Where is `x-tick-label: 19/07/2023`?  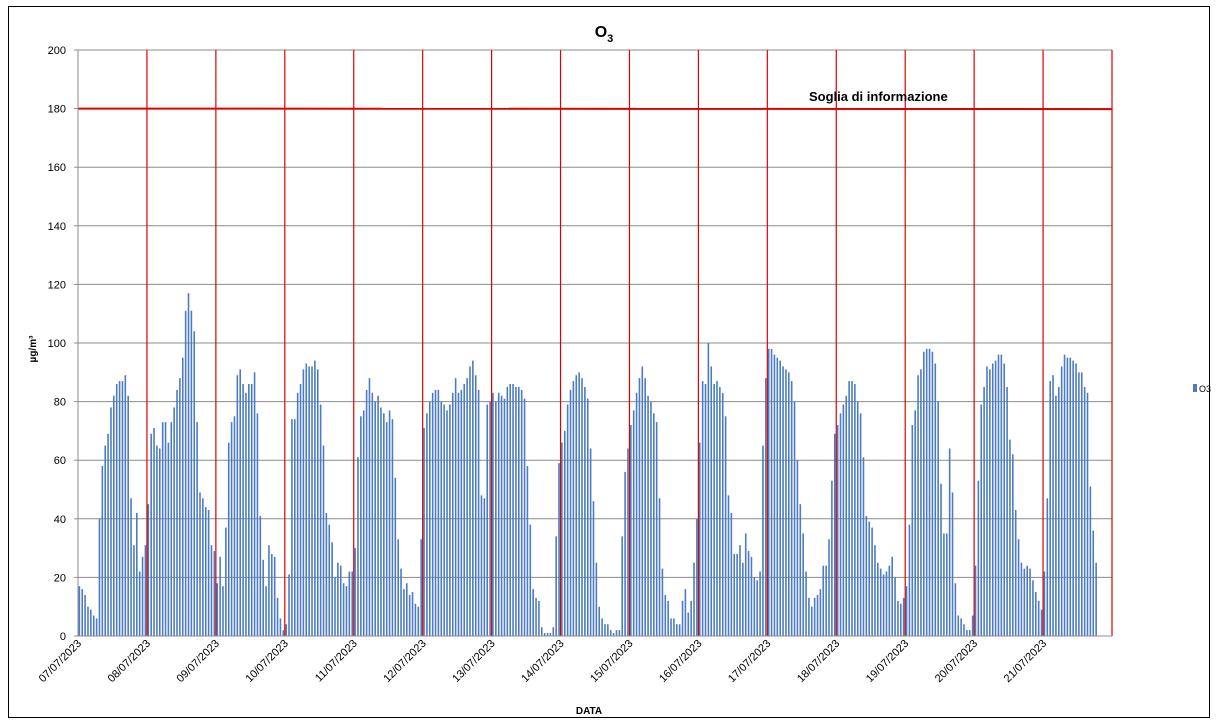 x-tick-label: 19/07/2023 is located at coordinates (887, 661).